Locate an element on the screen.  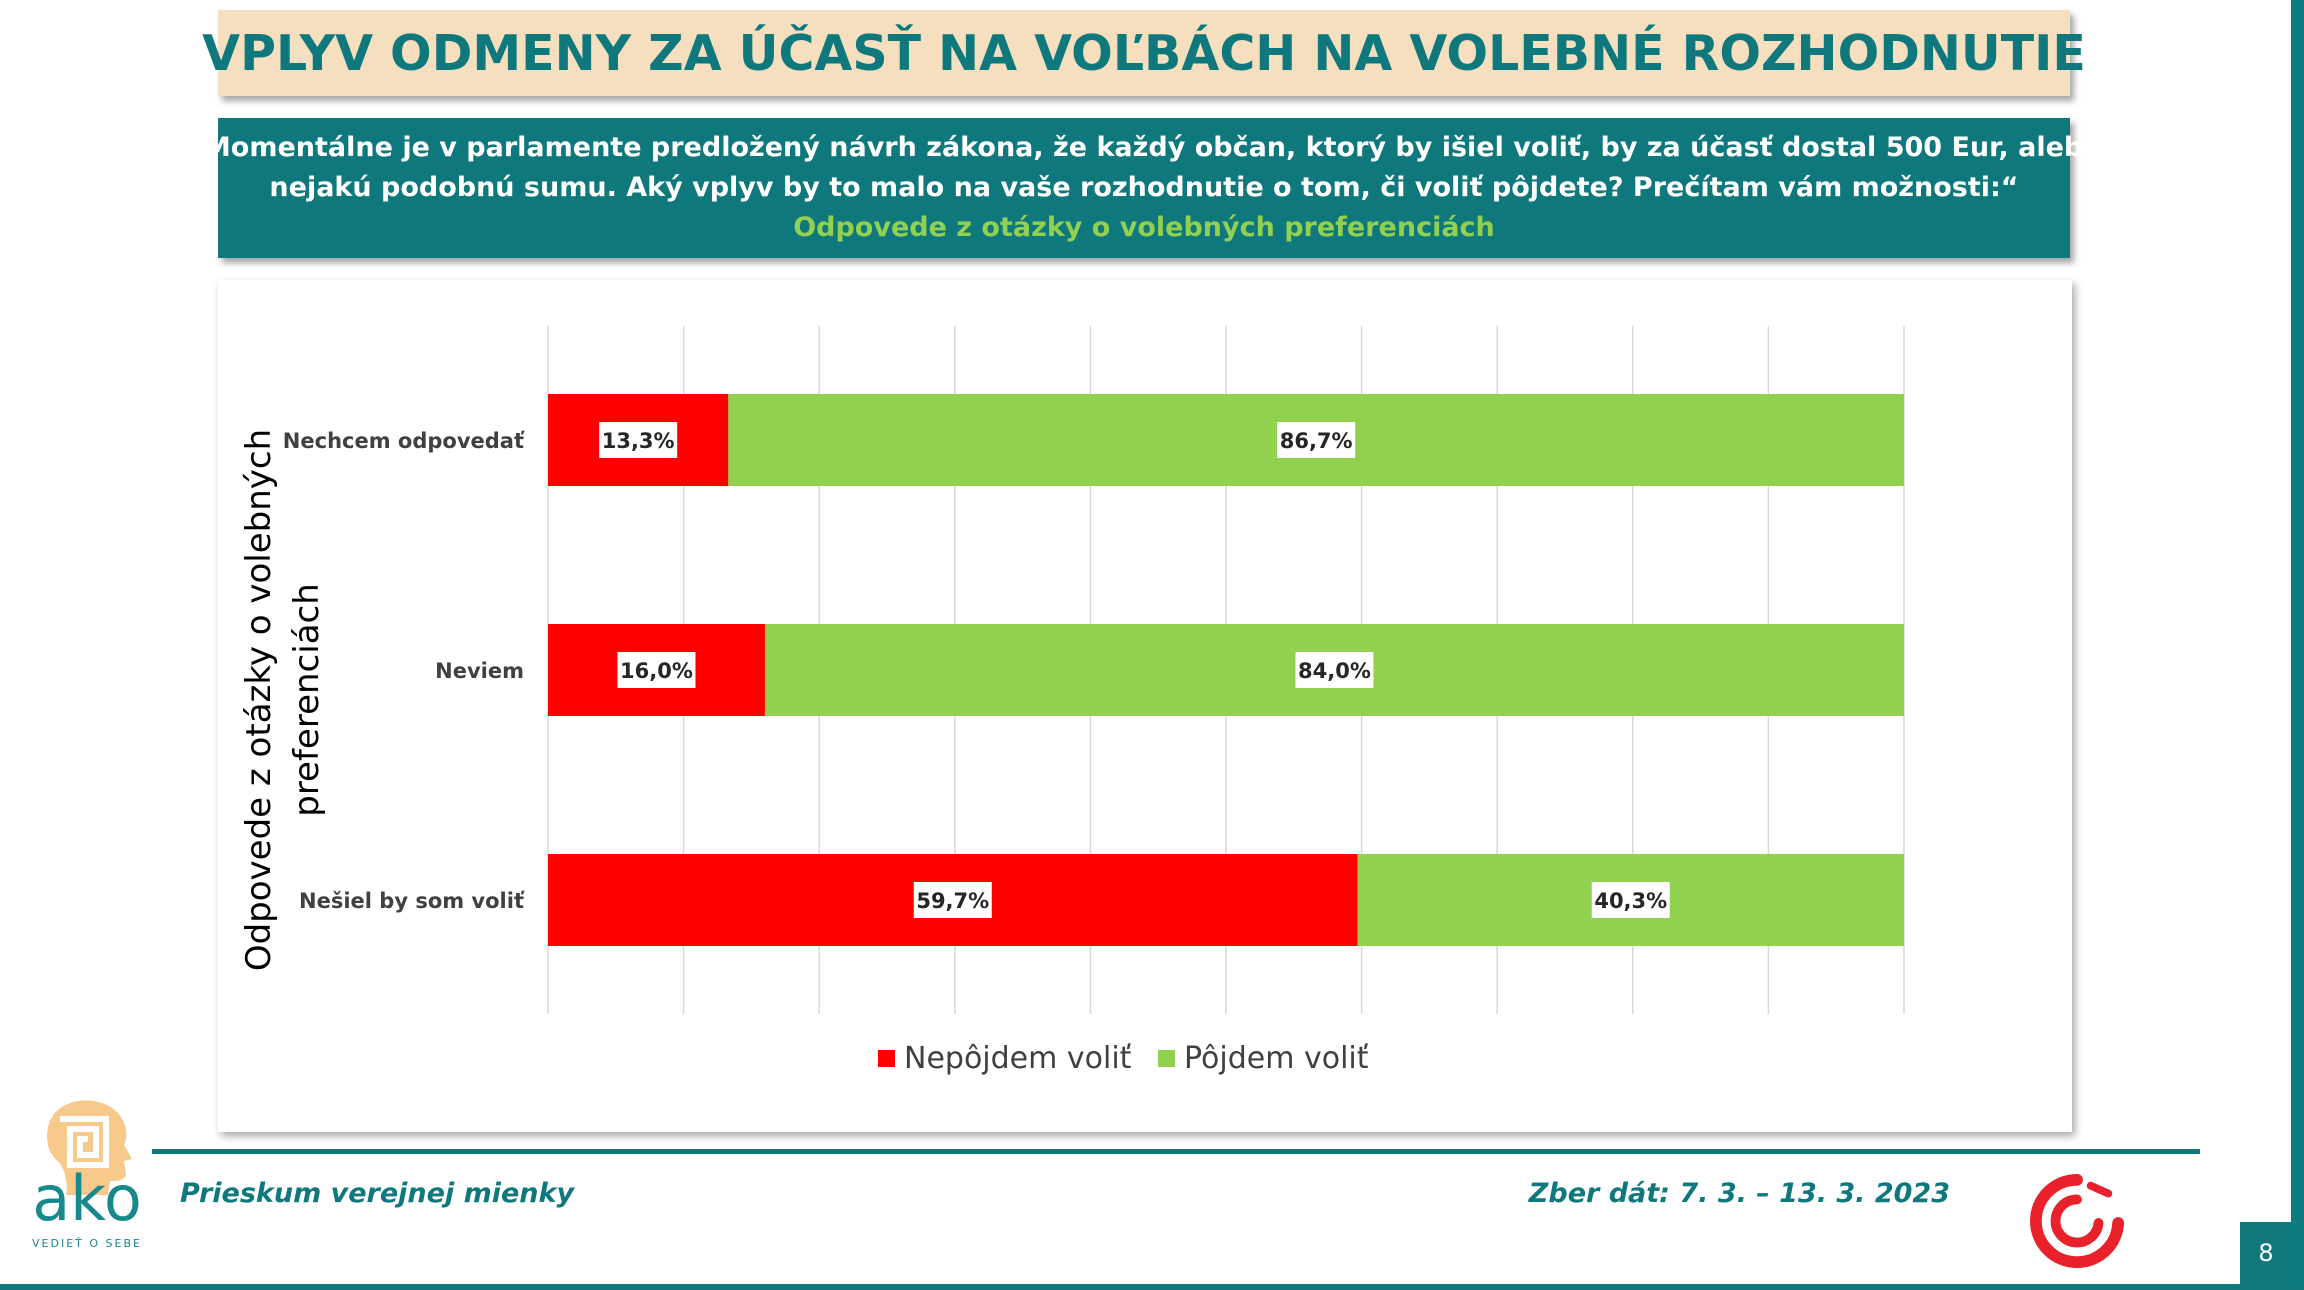
data-label: 86,7% is located at coordinates (1316, 441).